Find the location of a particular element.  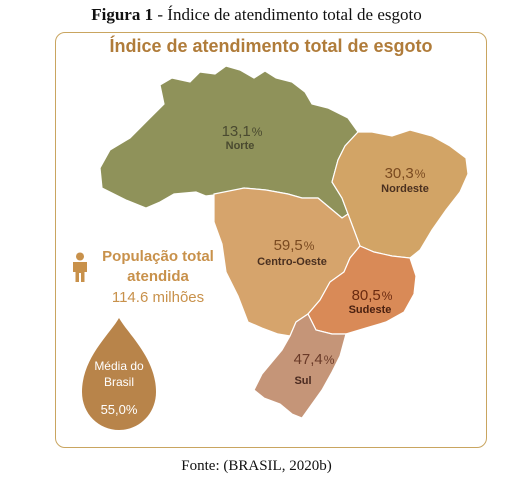

region-sul is located at coordinates (300, 366).